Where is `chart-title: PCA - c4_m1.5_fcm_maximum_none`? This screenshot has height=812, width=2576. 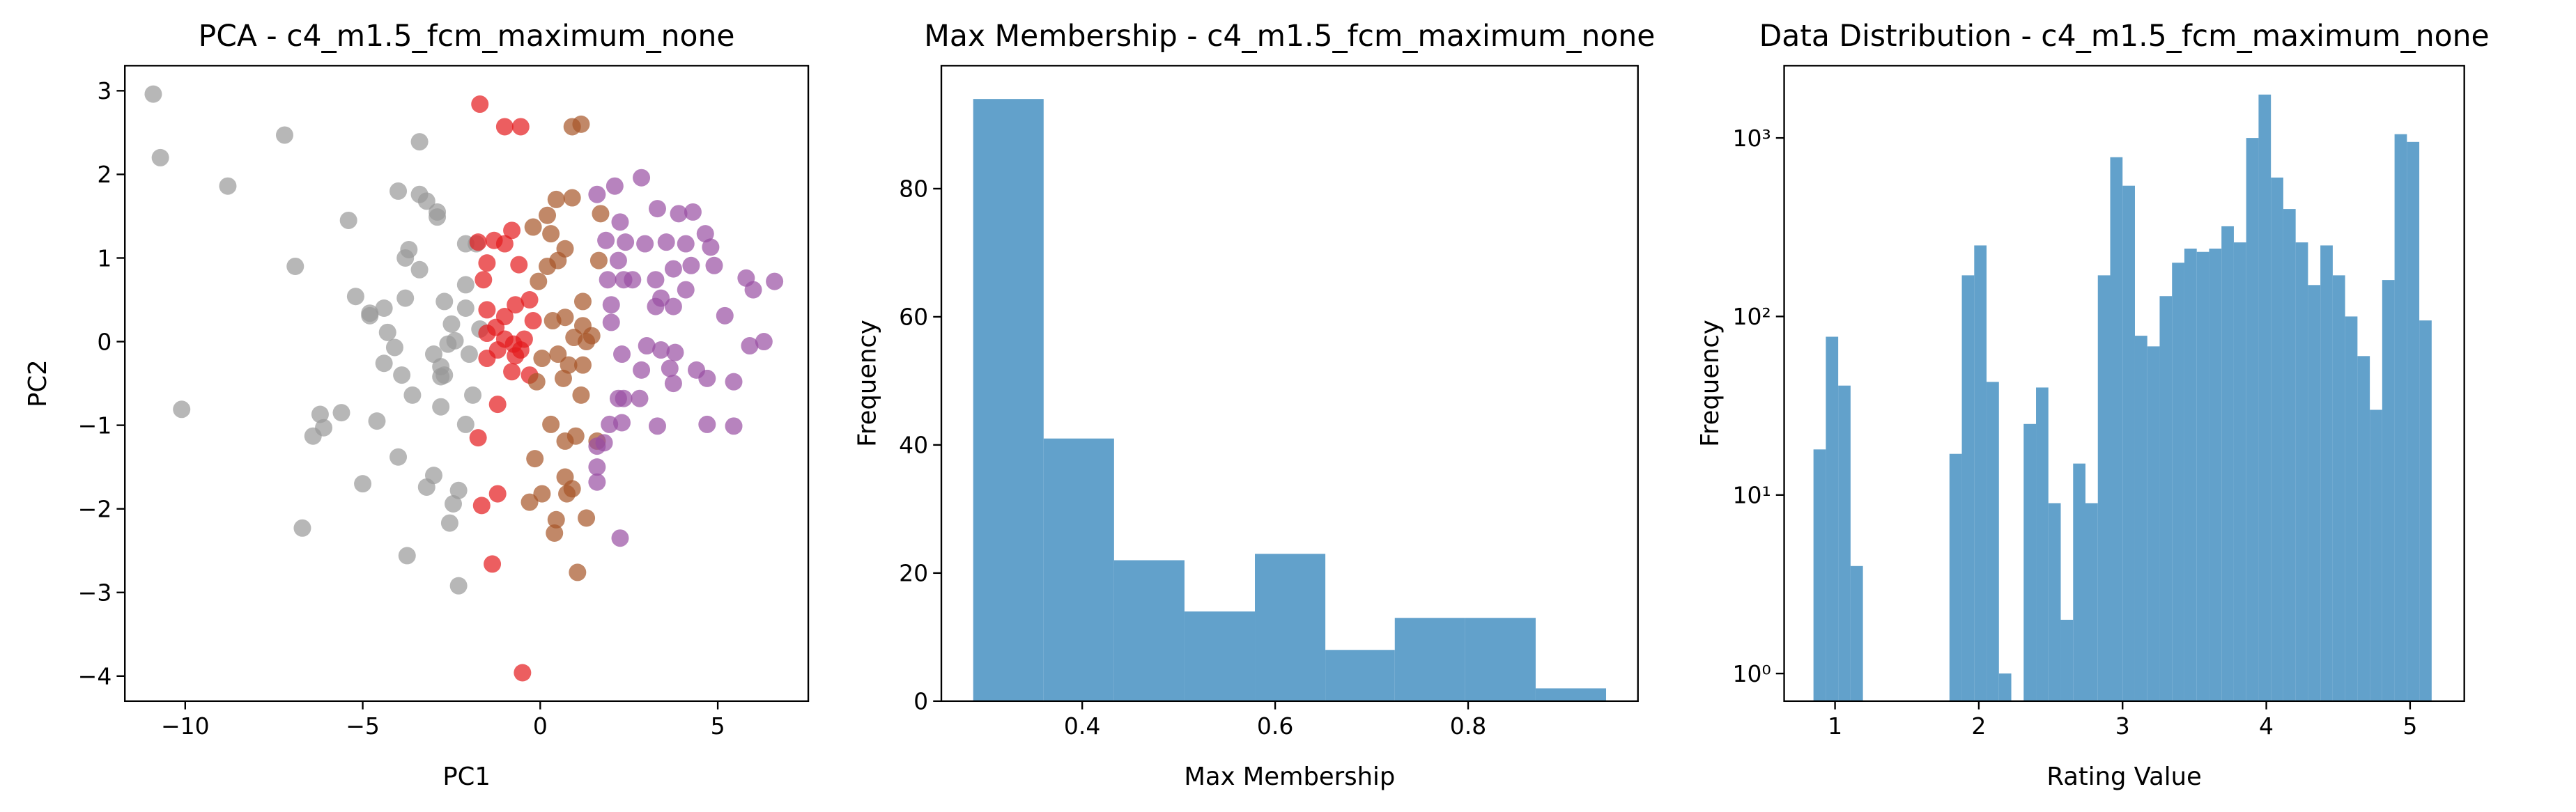 chart-title: PCA - c4_m1.5_fcm_maximum_none is located at coordinates (467, 36).